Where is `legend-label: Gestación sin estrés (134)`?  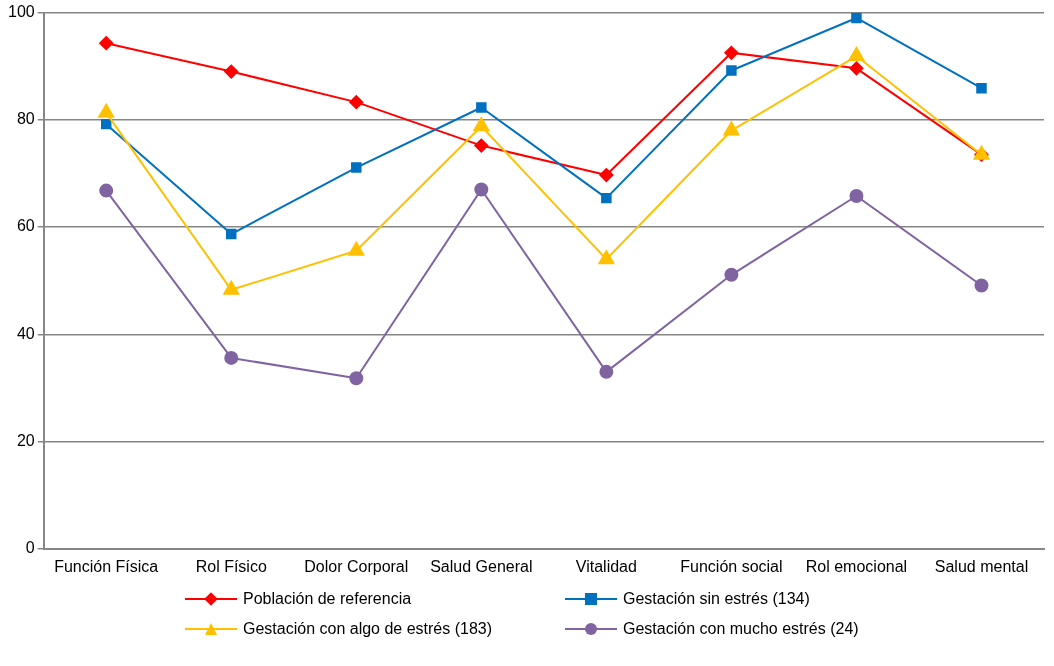 legend-label: Gestación sin estrés (134) is located at coordinates (716, 599).